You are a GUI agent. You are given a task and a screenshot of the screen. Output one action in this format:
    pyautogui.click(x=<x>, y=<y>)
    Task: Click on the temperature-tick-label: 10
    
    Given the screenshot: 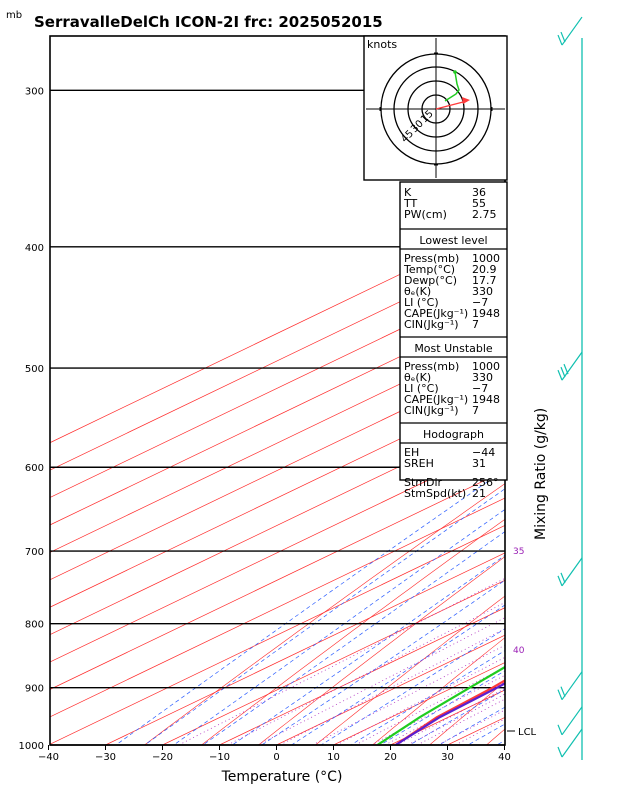 What is the action you would take?
    pyautogui.click(x=333, y=757)
    